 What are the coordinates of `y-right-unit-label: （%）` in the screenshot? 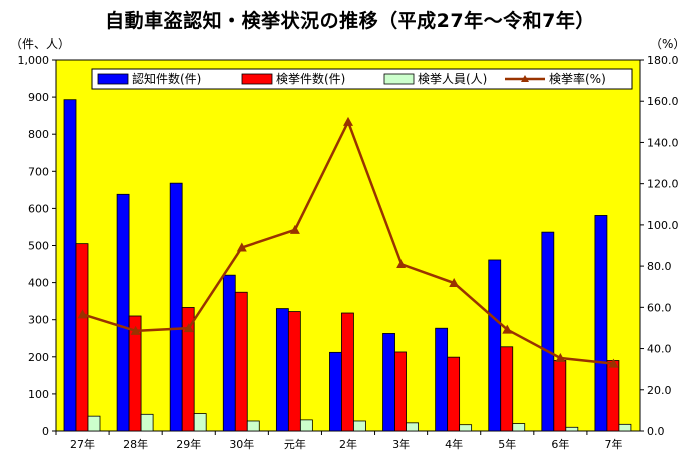 It's located at (667, 44).